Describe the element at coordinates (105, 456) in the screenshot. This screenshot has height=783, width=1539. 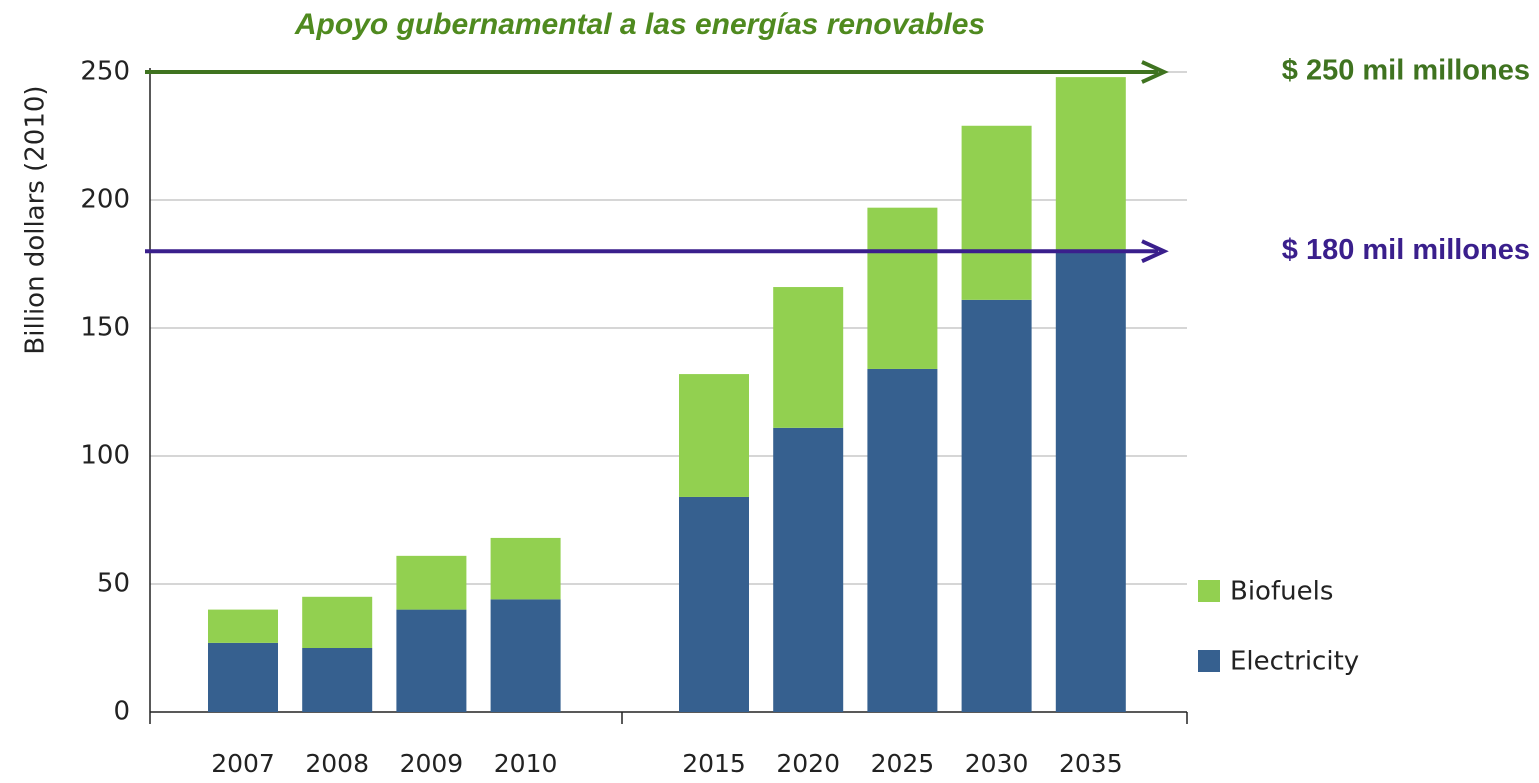
I see `y-tick-label: 100` at that location.